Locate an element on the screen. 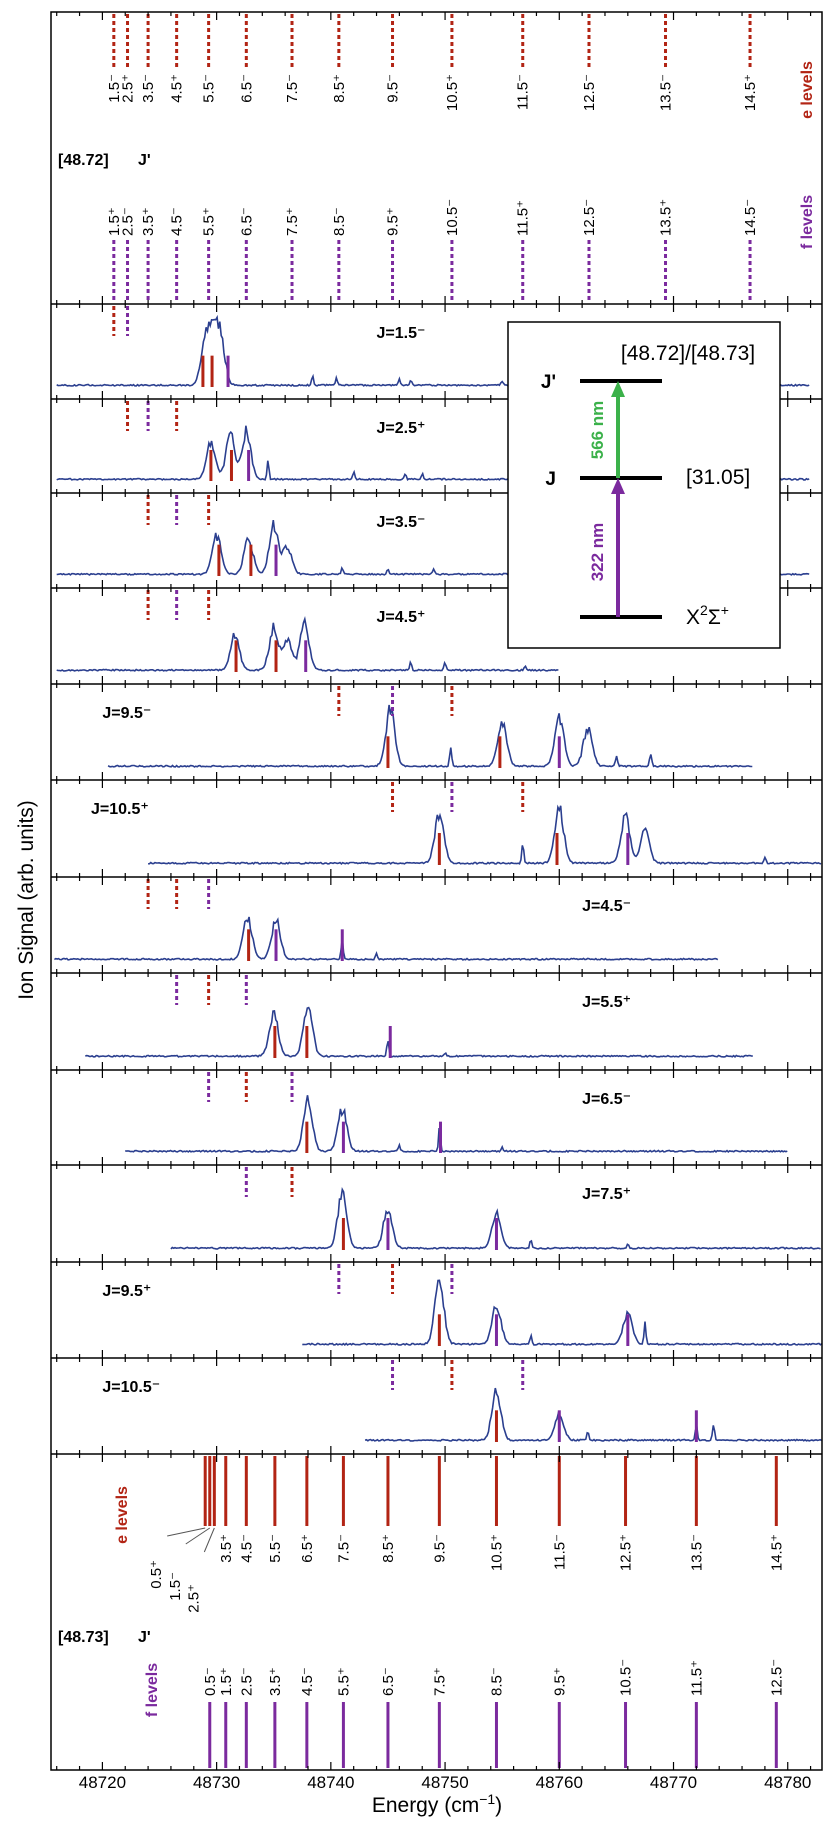 This screenshot has width=830, height=1825. f-level-label: 0.5⁻ is located at coordinates (210, 1681).